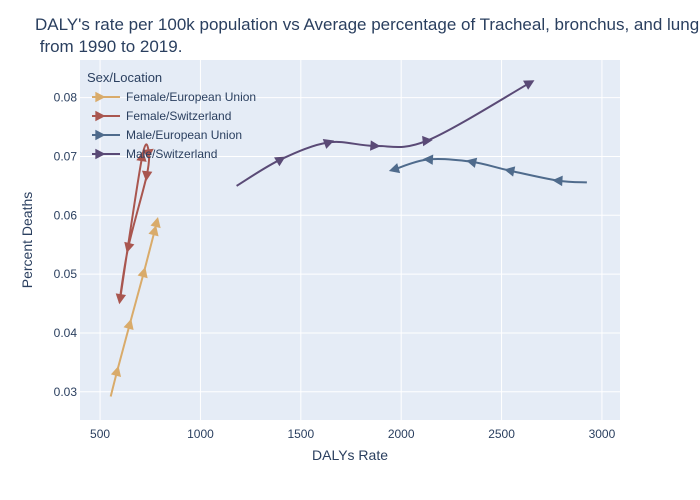  I want to click on legend-label: Male/European Union, so click(184, 135).